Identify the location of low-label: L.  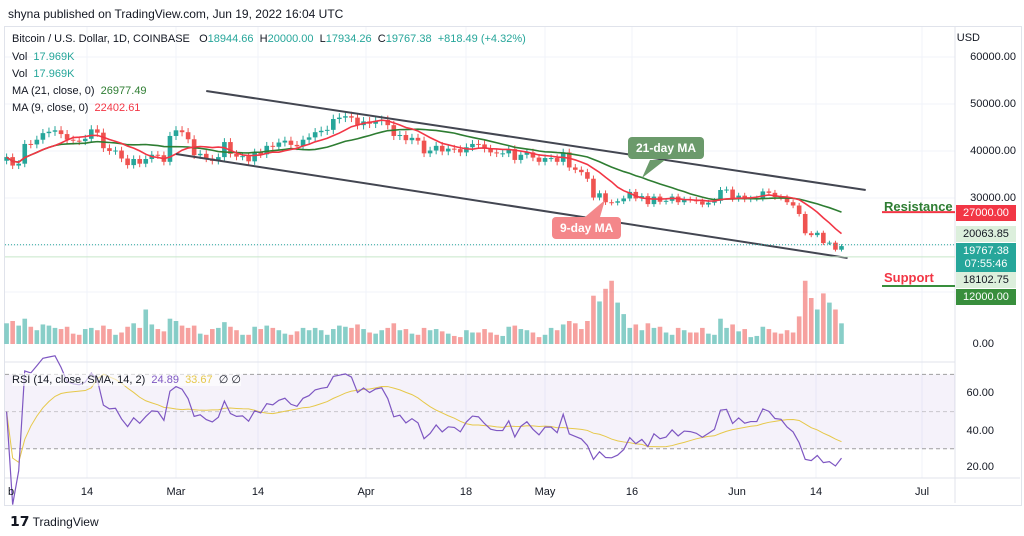
(322, 39).